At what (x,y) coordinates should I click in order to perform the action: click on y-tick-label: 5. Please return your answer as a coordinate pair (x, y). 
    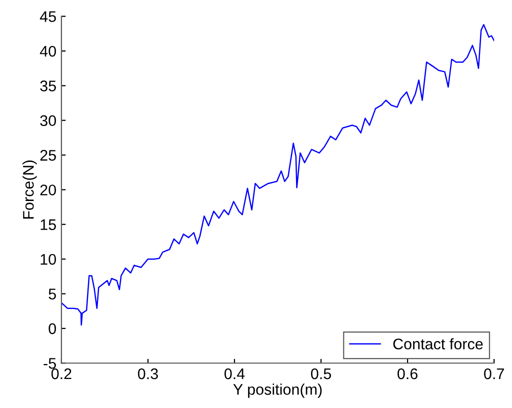
    Looking at the image, I should click on (52, 294).